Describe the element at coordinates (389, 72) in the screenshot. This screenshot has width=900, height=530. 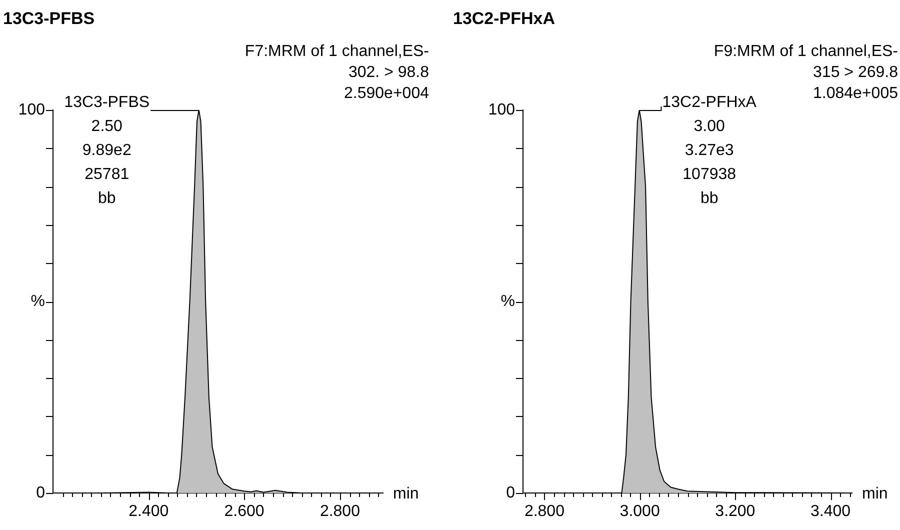
I see `text: 302. > 98.8` at that location.